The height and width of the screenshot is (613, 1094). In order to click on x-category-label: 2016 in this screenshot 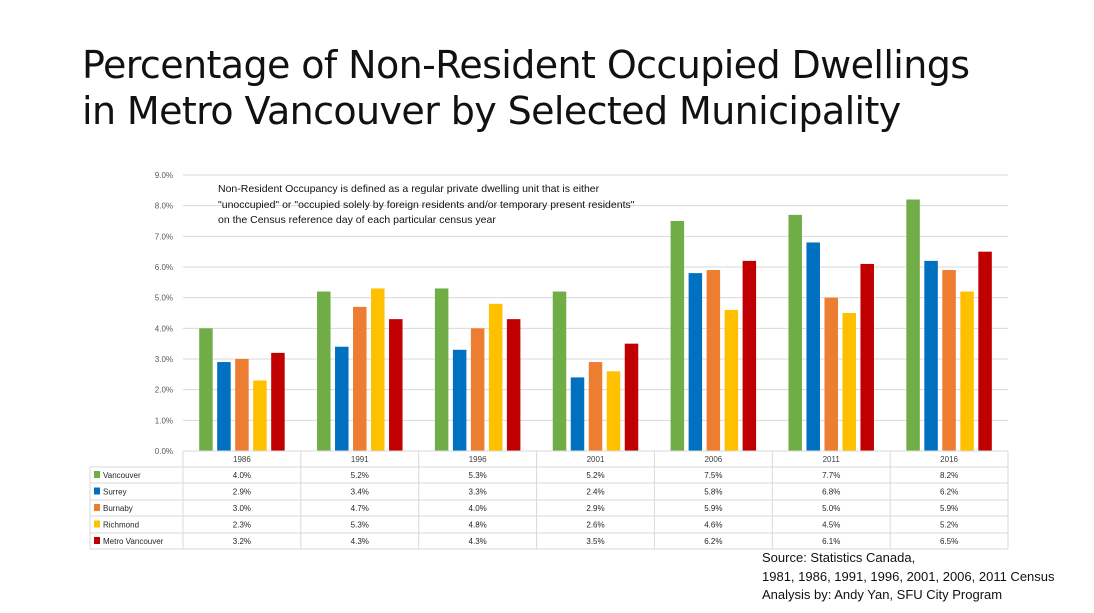, I will do `click(949, 459)`.